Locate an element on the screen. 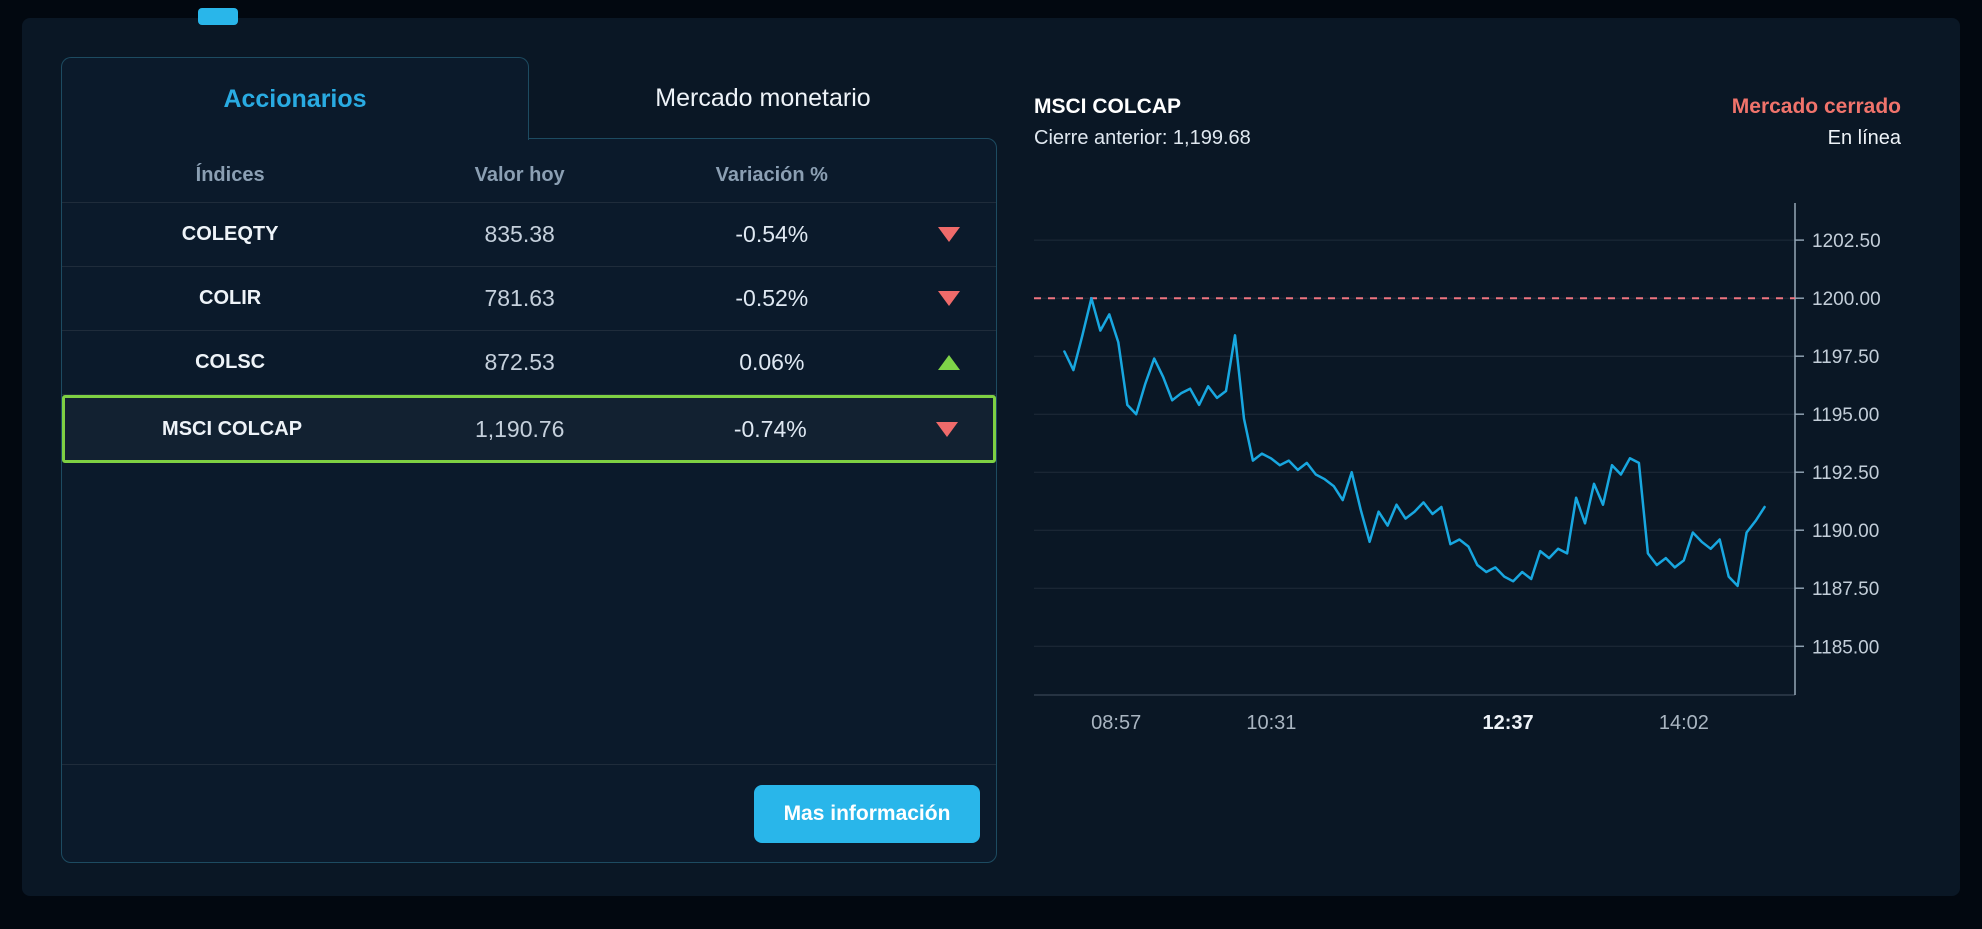 This screenshot has width=1982, height=929. svg-text: 1200.00 is located at coordinates (1846, 299).